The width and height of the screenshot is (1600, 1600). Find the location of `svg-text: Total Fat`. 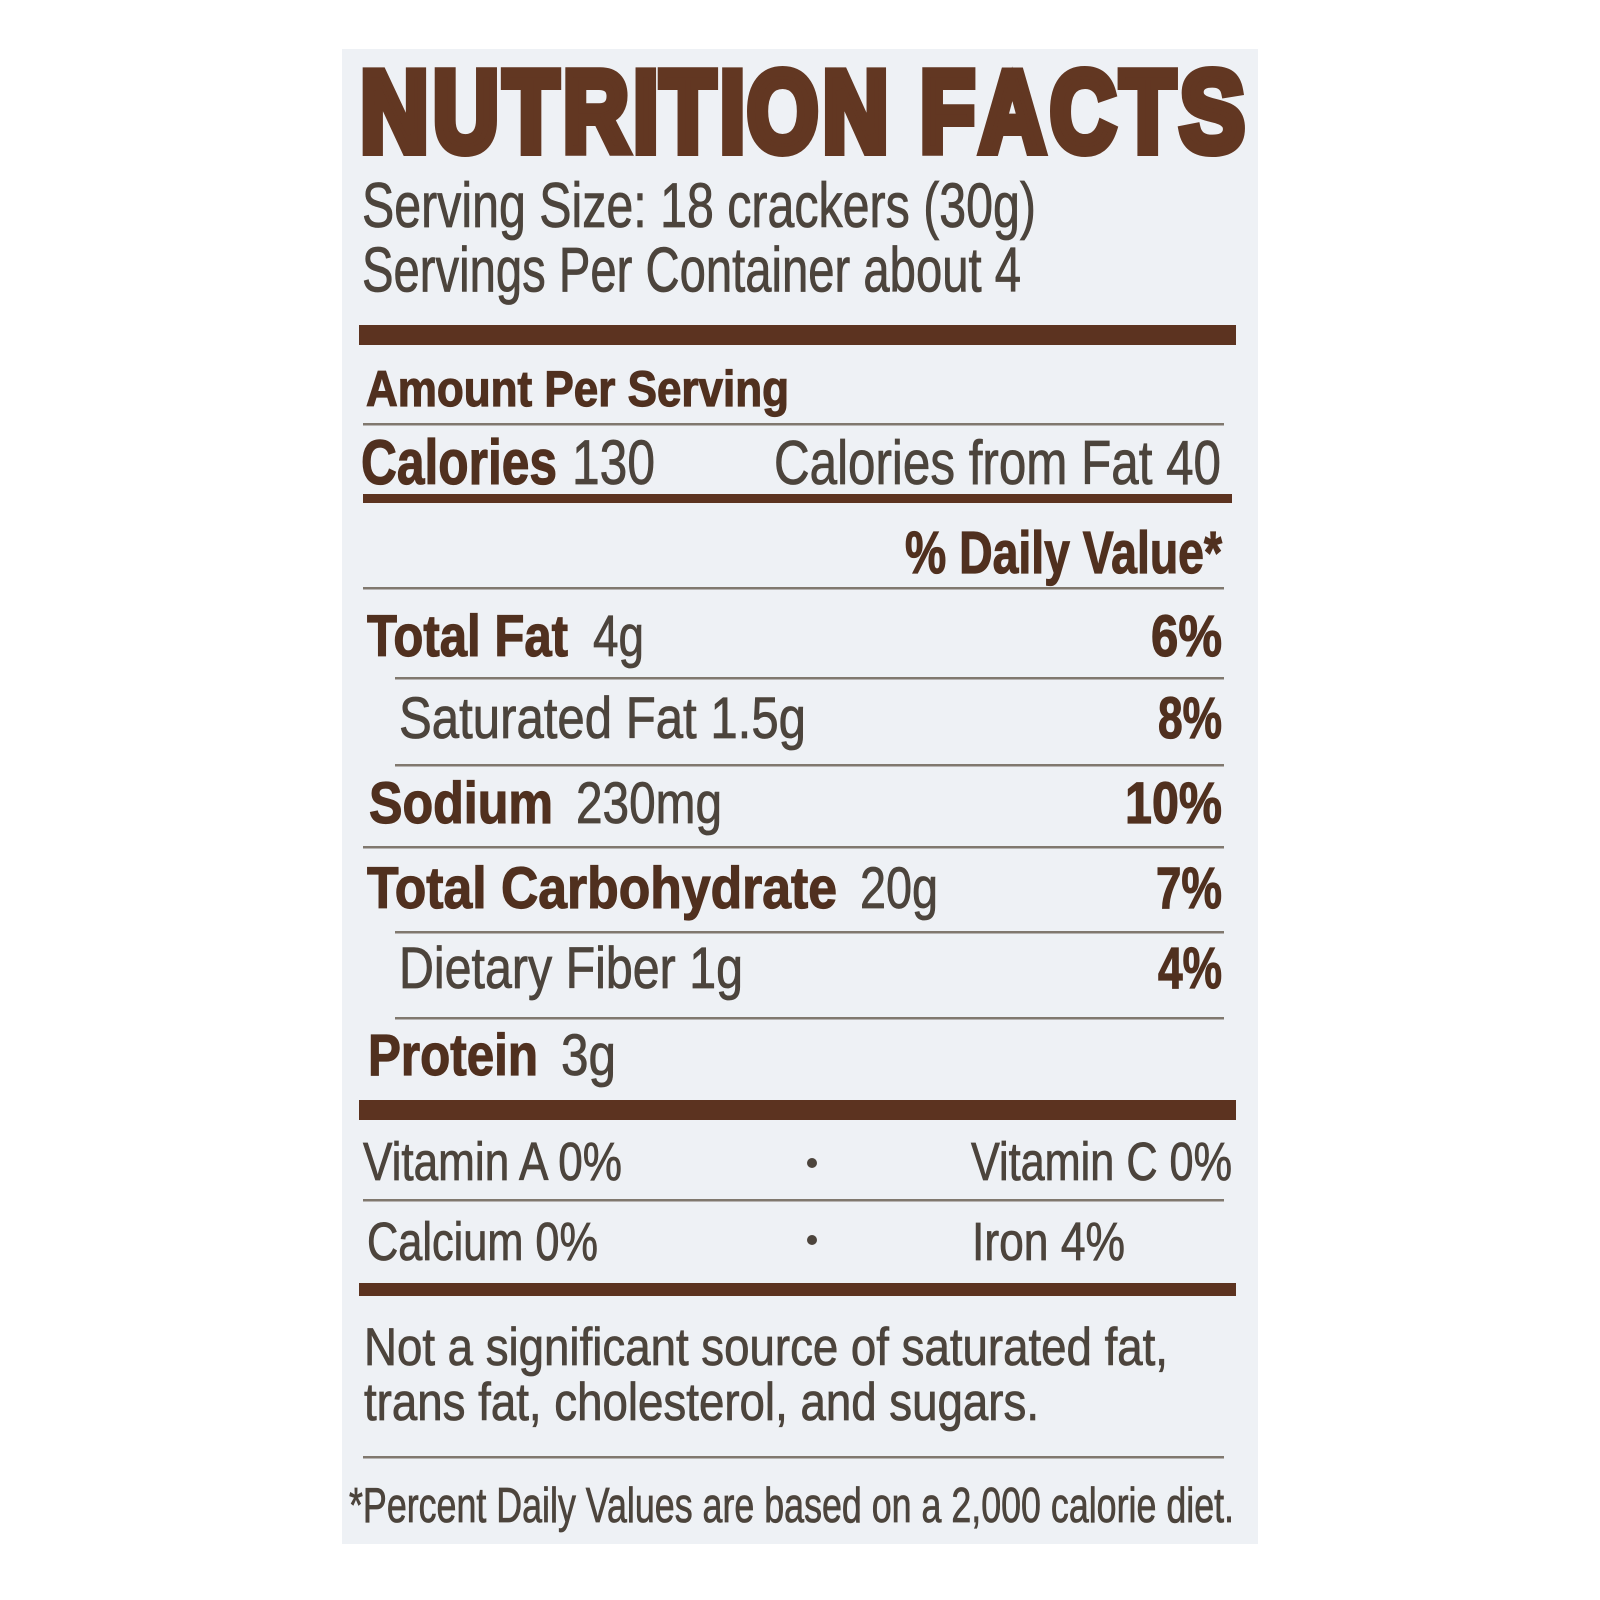

svg-text: Total Fat is located at coordinates (467, 636).